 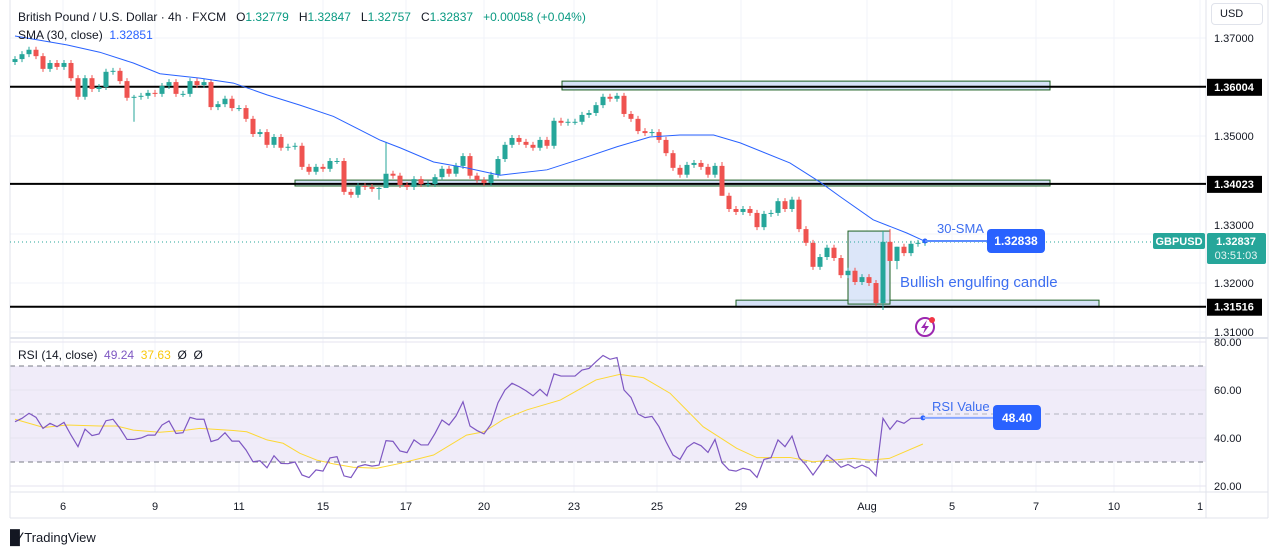 I want to click on rsi-ma-line, so click(x=469, y=421).